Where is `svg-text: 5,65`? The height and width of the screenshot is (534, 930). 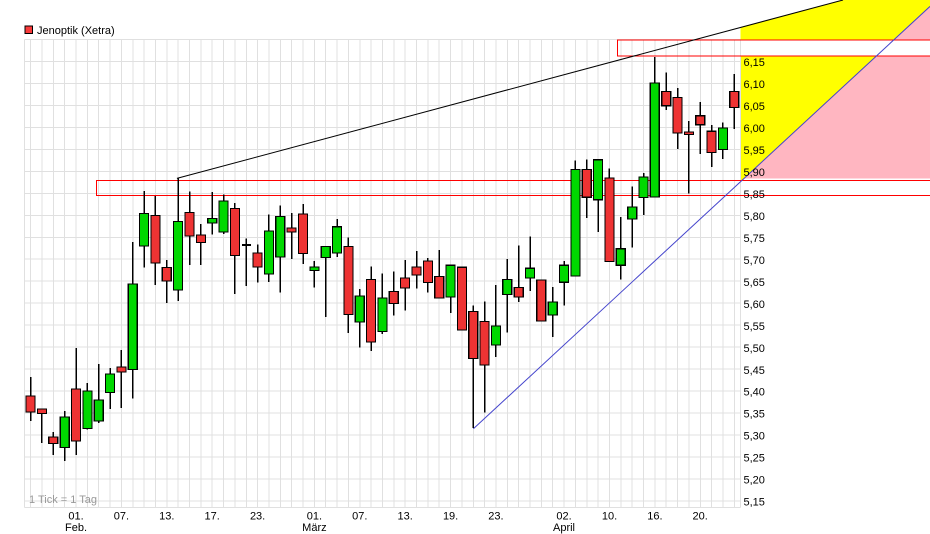
svg-text: 5,65 is located at coordinates (754, 283).